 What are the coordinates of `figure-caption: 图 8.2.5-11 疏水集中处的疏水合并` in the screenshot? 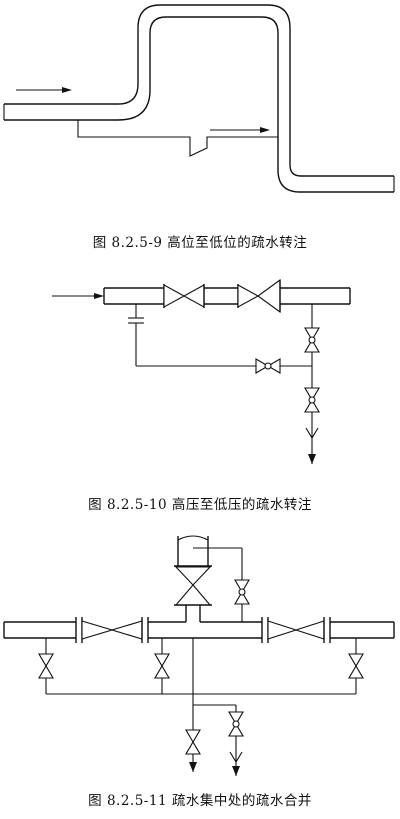 It's located at (200, 801).